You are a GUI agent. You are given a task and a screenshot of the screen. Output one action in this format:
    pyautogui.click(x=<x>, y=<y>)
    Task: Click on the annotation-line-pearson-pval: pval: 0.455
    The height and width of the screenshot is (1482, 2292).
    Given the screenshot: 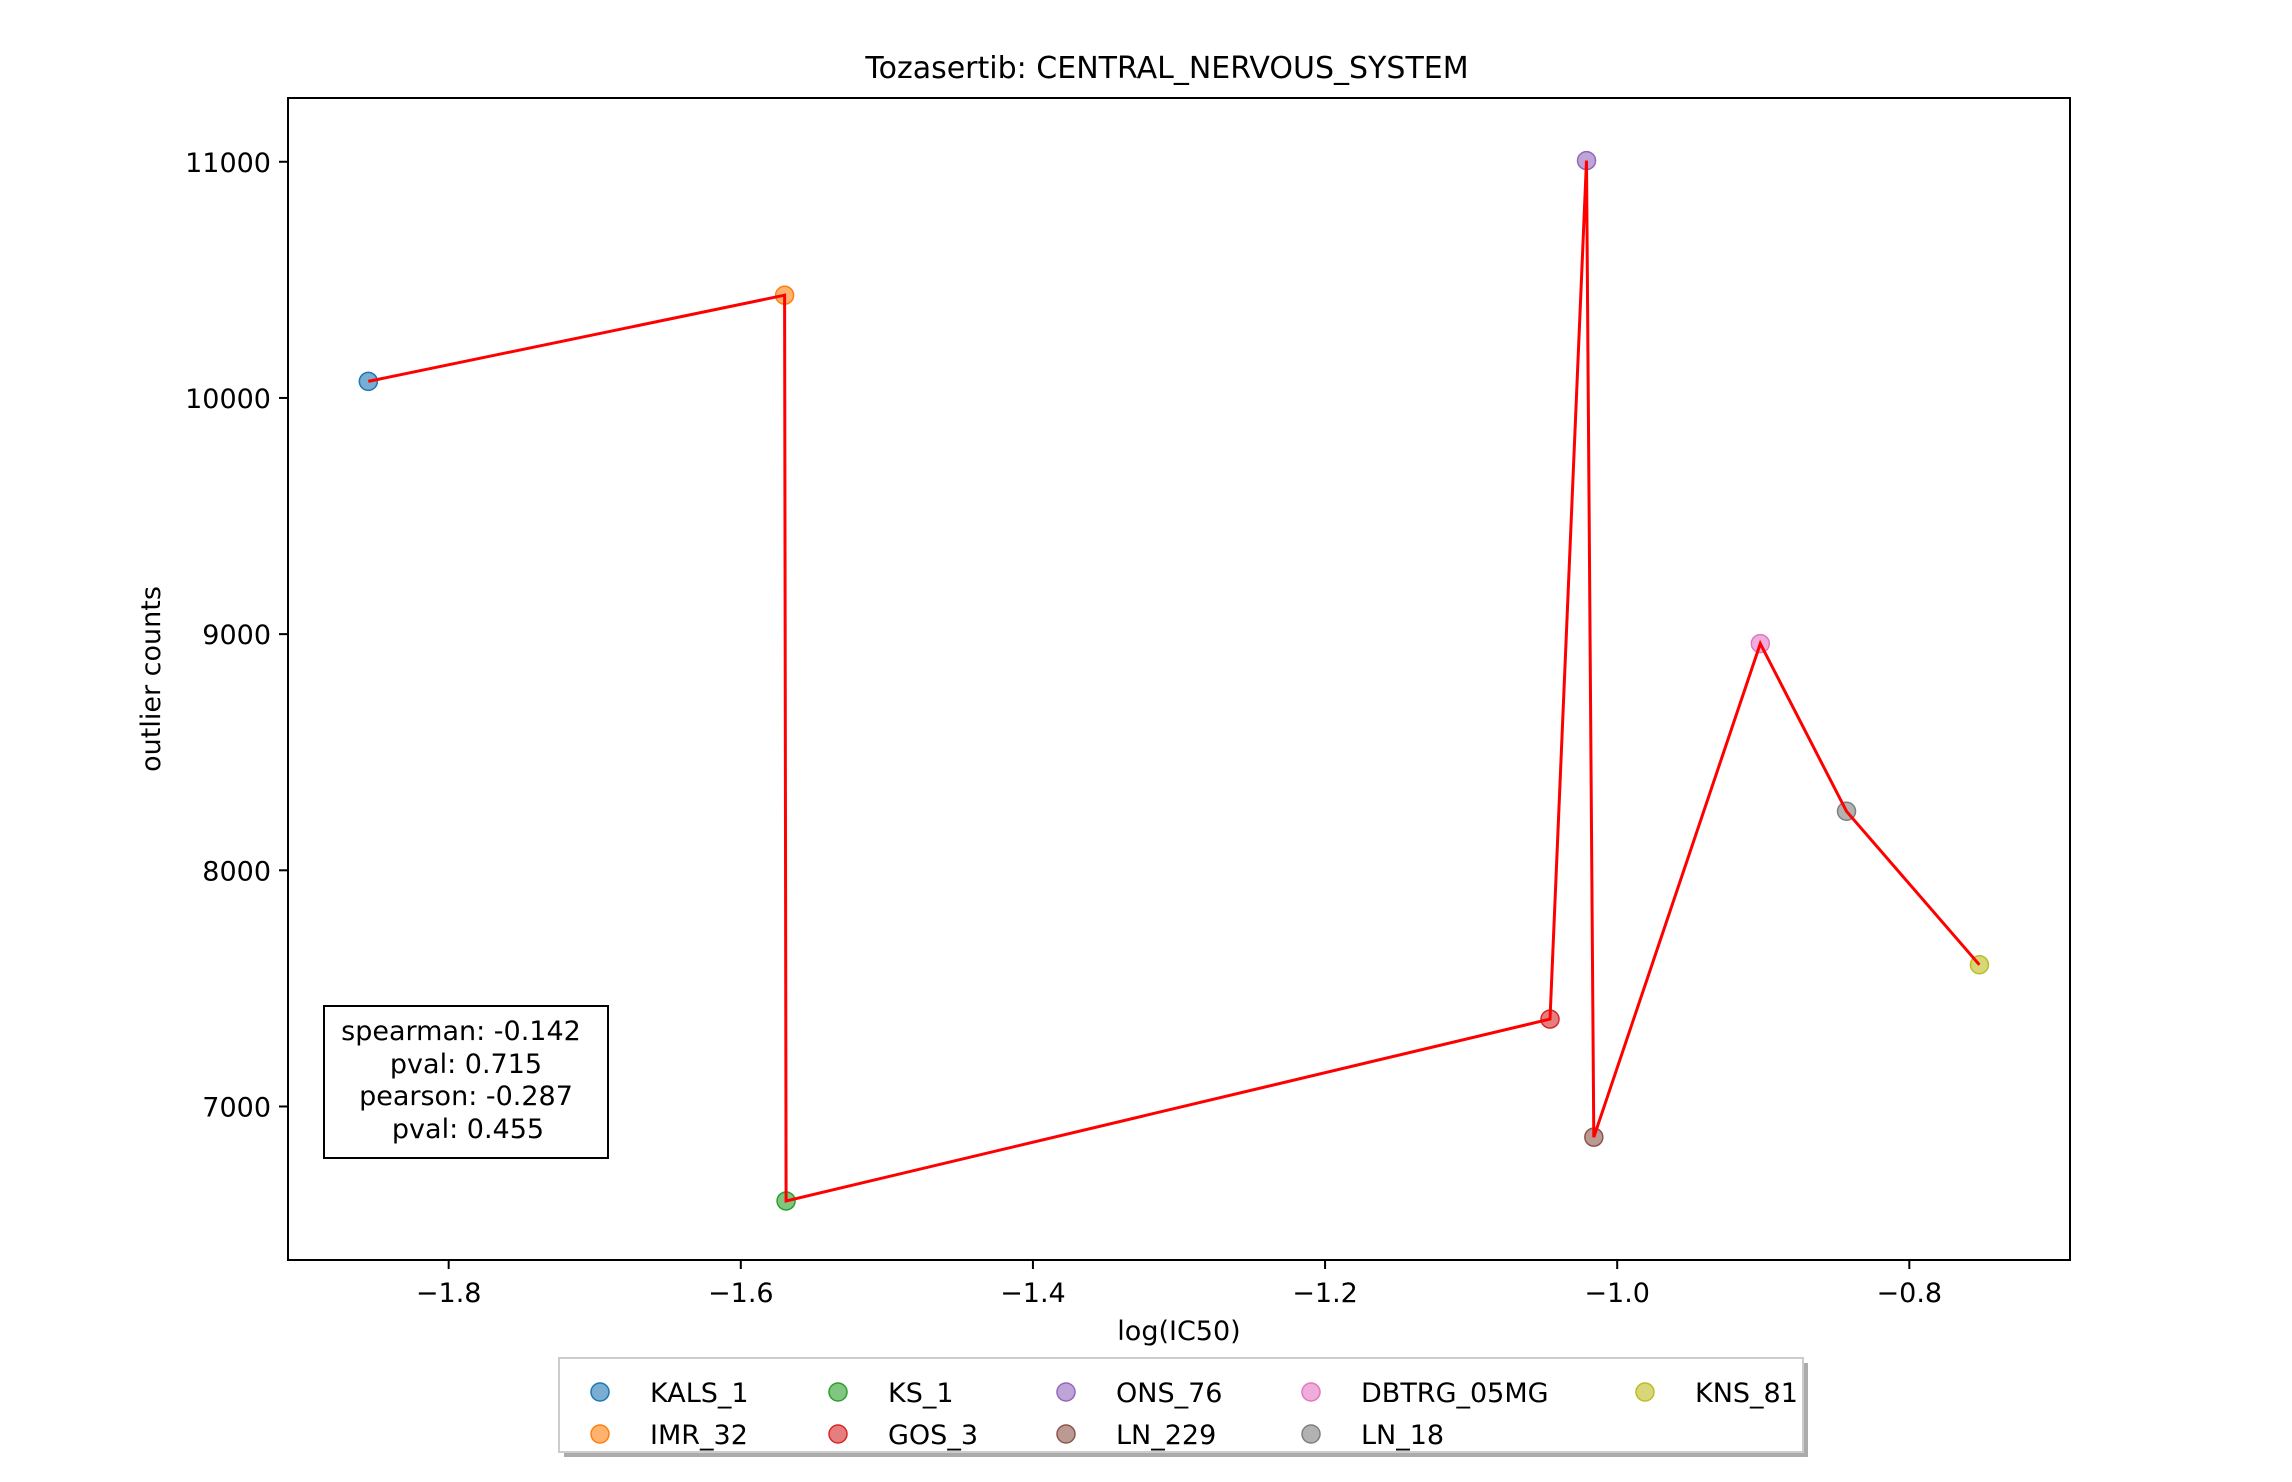 What is the action you would take?
    pyautogui.click(x=468, y=1129)
    